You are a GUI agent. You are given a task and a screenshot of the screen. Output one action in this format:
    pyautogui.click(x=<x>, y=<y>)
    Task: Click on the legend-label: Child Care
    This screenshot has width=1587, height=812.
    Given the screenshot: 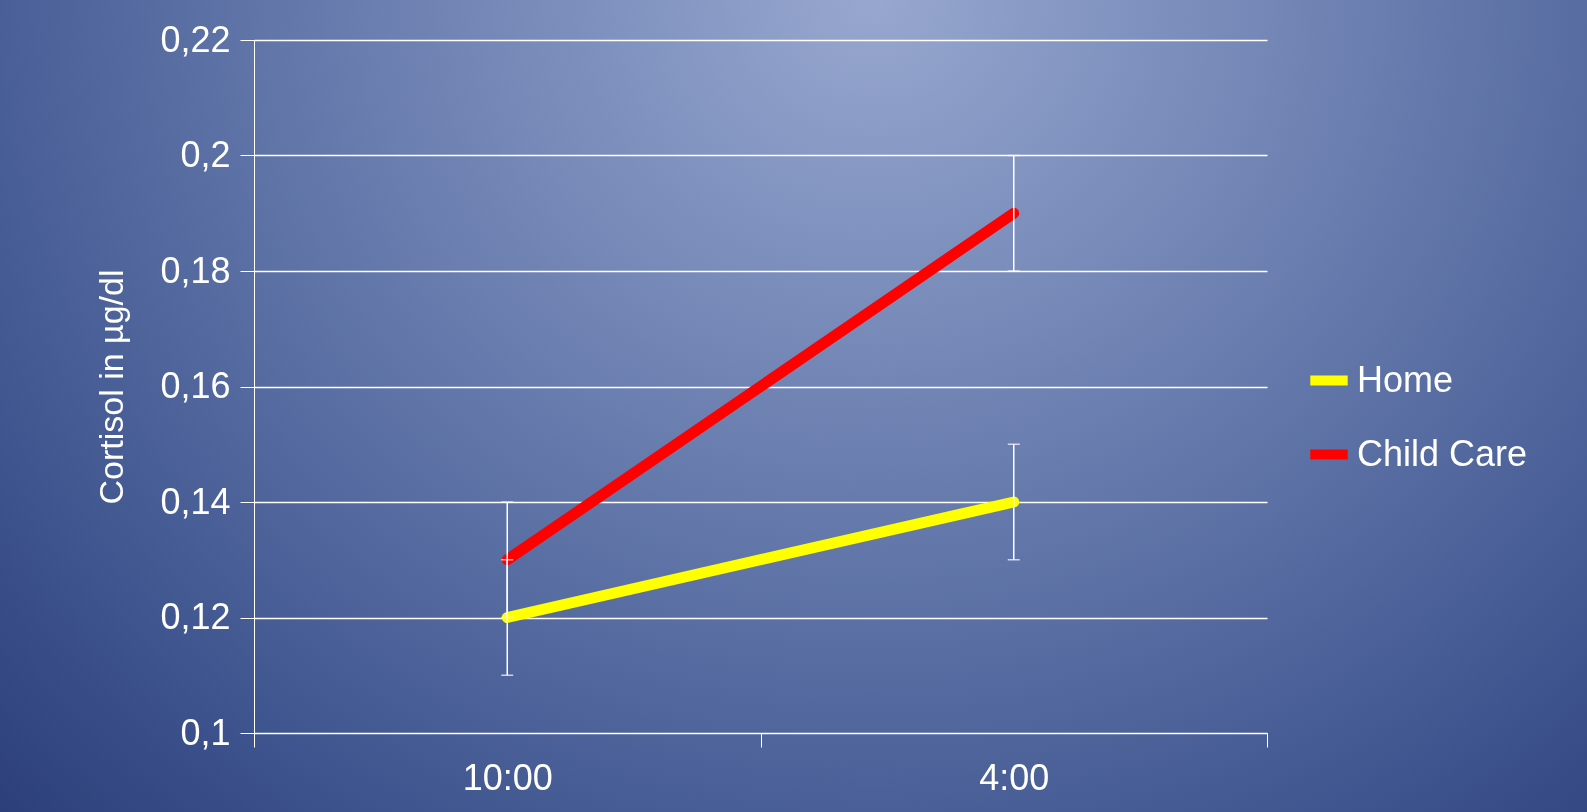 What is the action you would take?
    pyautogui.click(x=1442, y=453)
    